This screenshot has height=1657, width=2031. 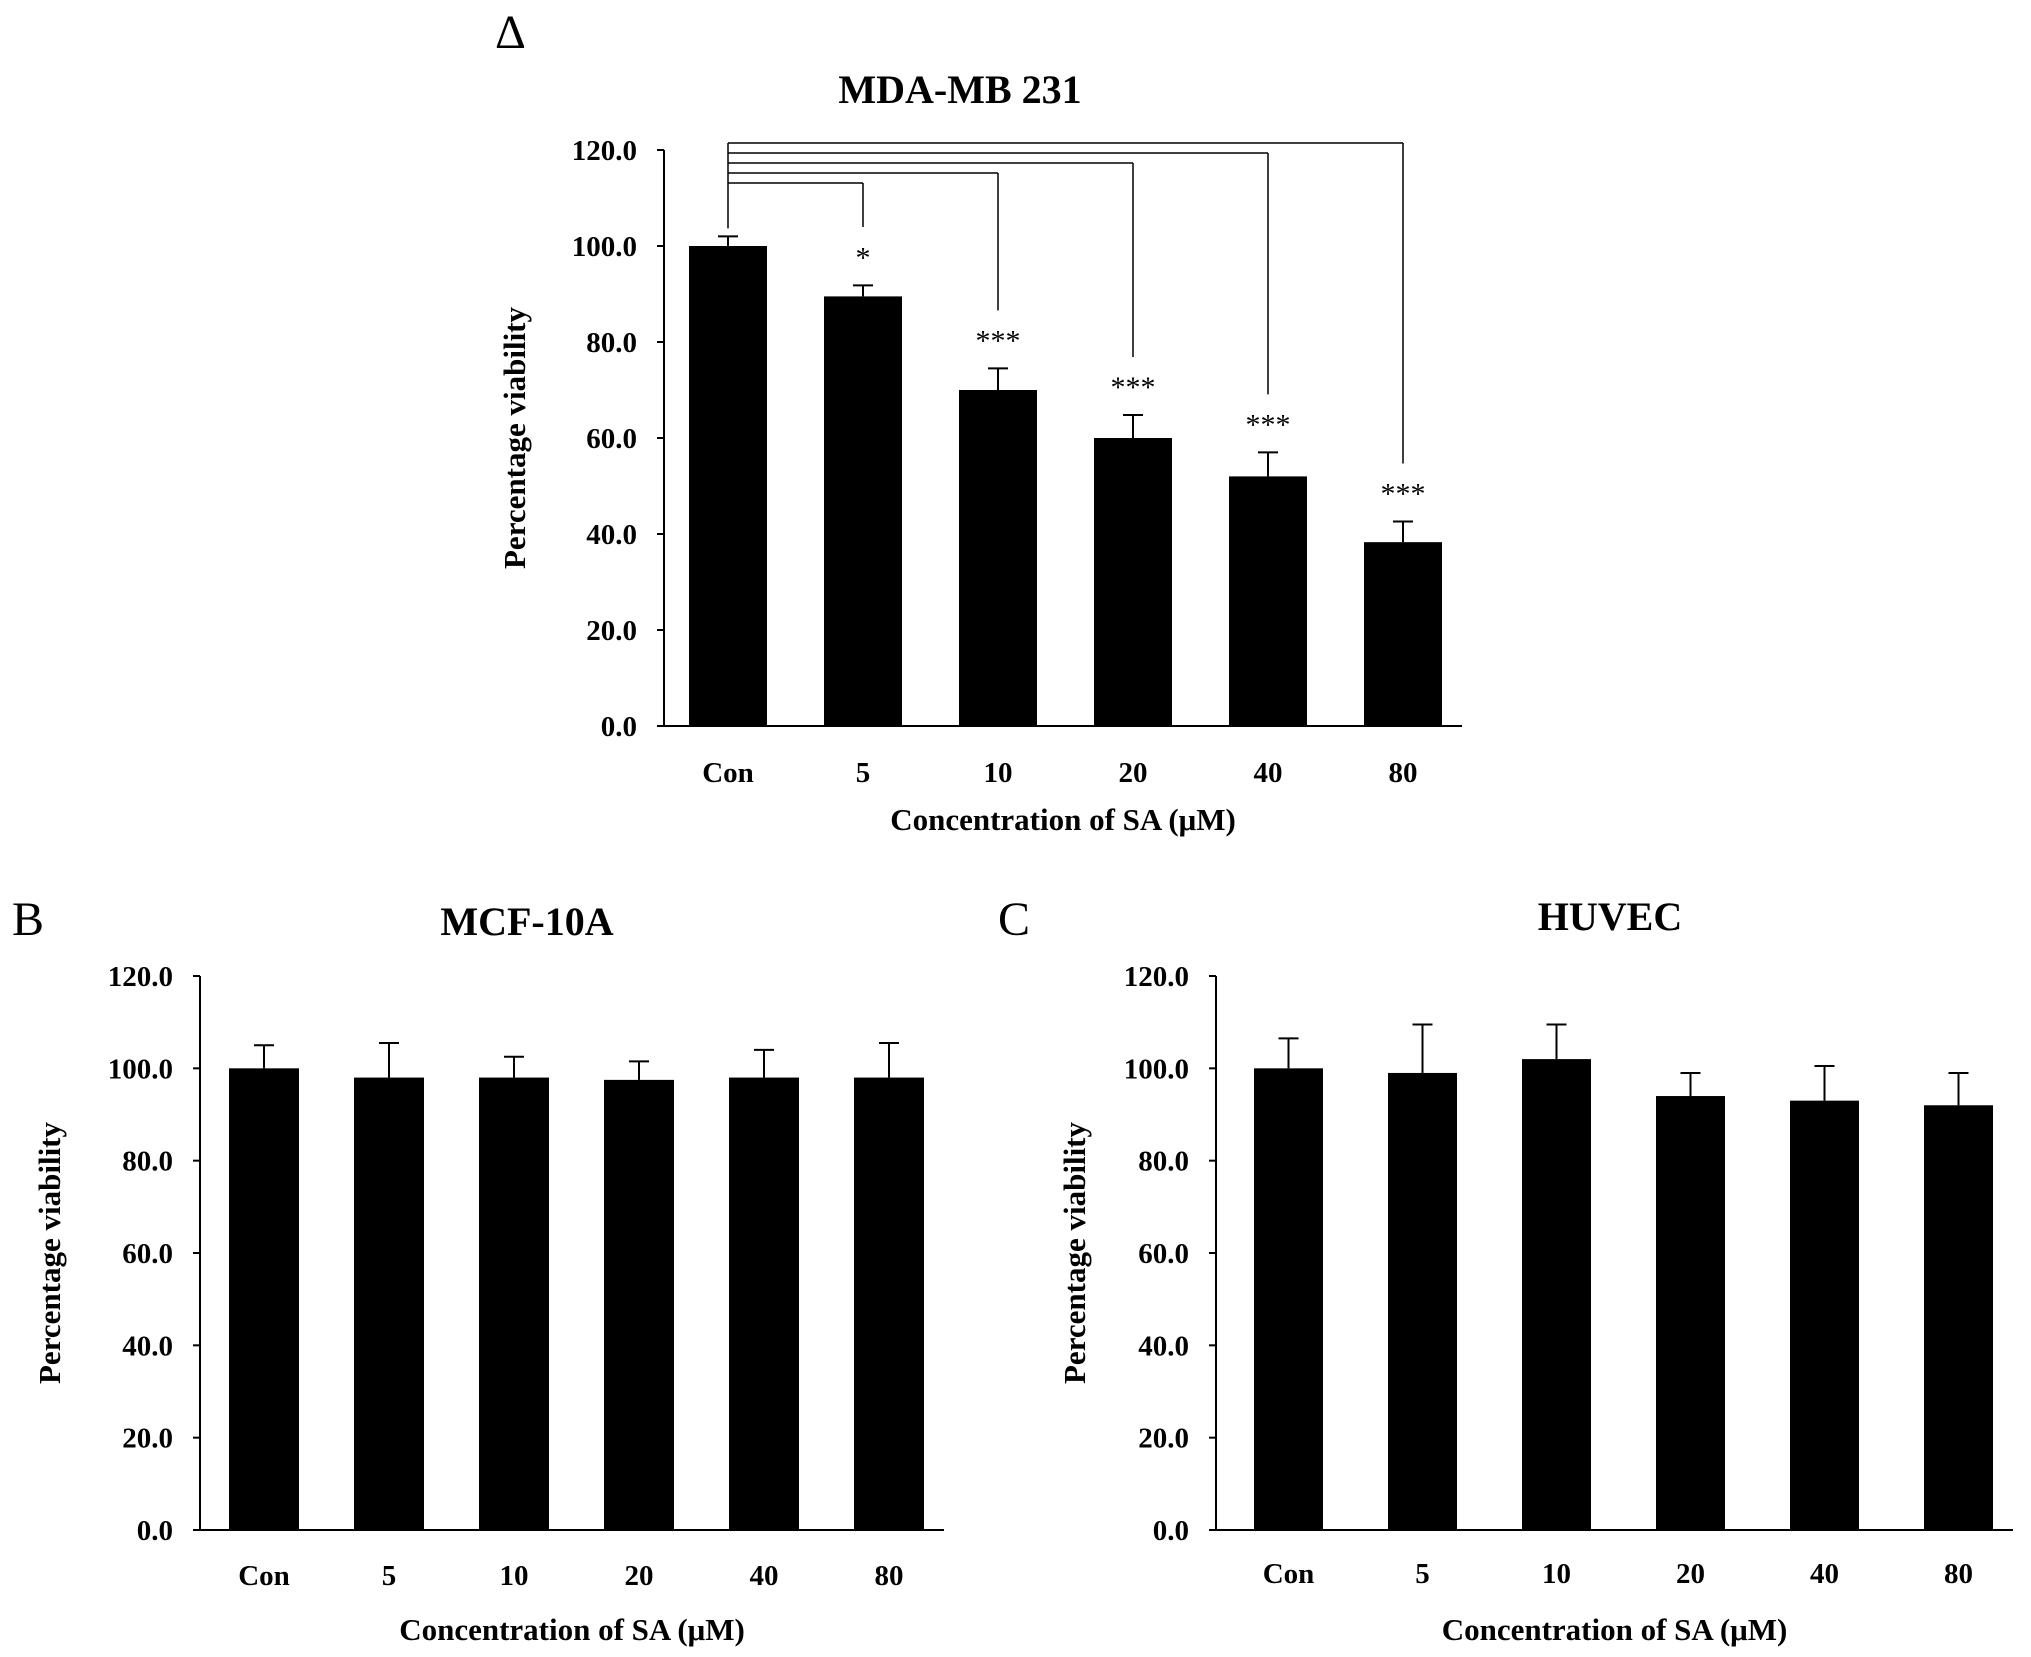 What do you see at coordinates (526, 921) in the screenshot?
I see `chart-title: MCF-10A` at bounding box center [526, 921].